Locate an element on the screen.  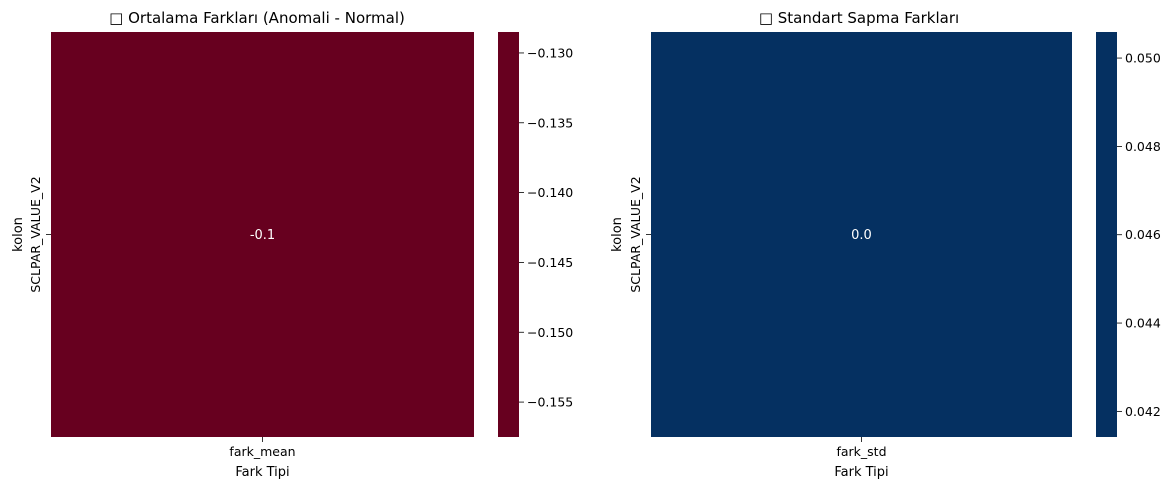
colorbar-ticks: 0.050 0.048 0.046 0.044 0.042 is located at coordinates (1139, 235).